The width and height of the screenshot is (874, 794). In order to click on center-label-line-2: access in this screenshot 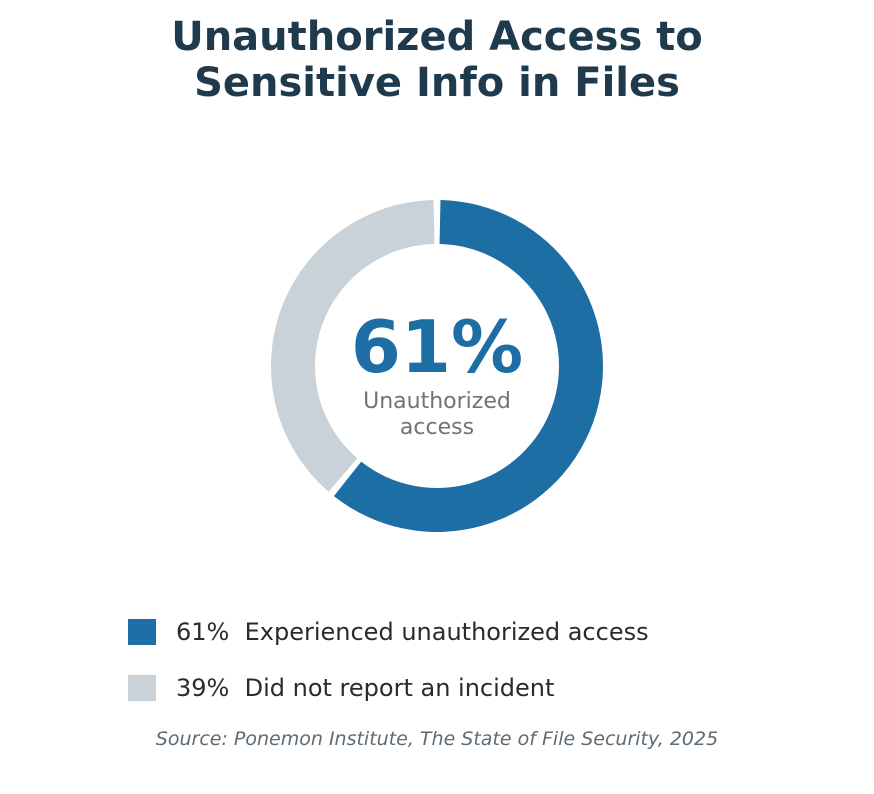, I will do `click(437, 427)`.